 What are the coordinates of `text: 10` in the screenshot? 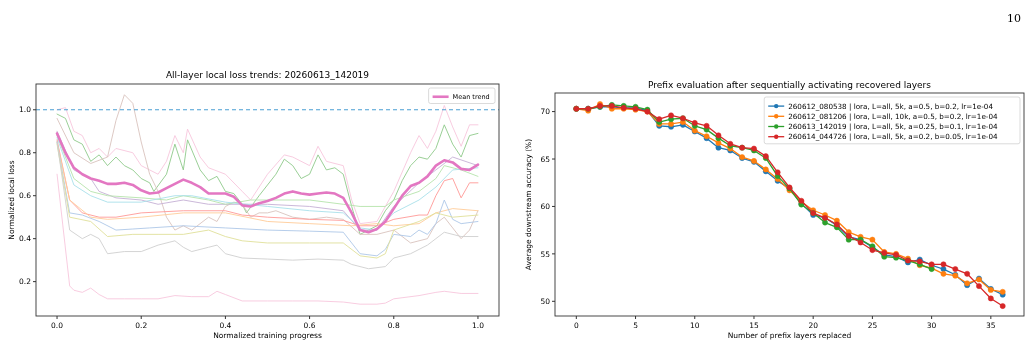 It's located at (1014, 18).